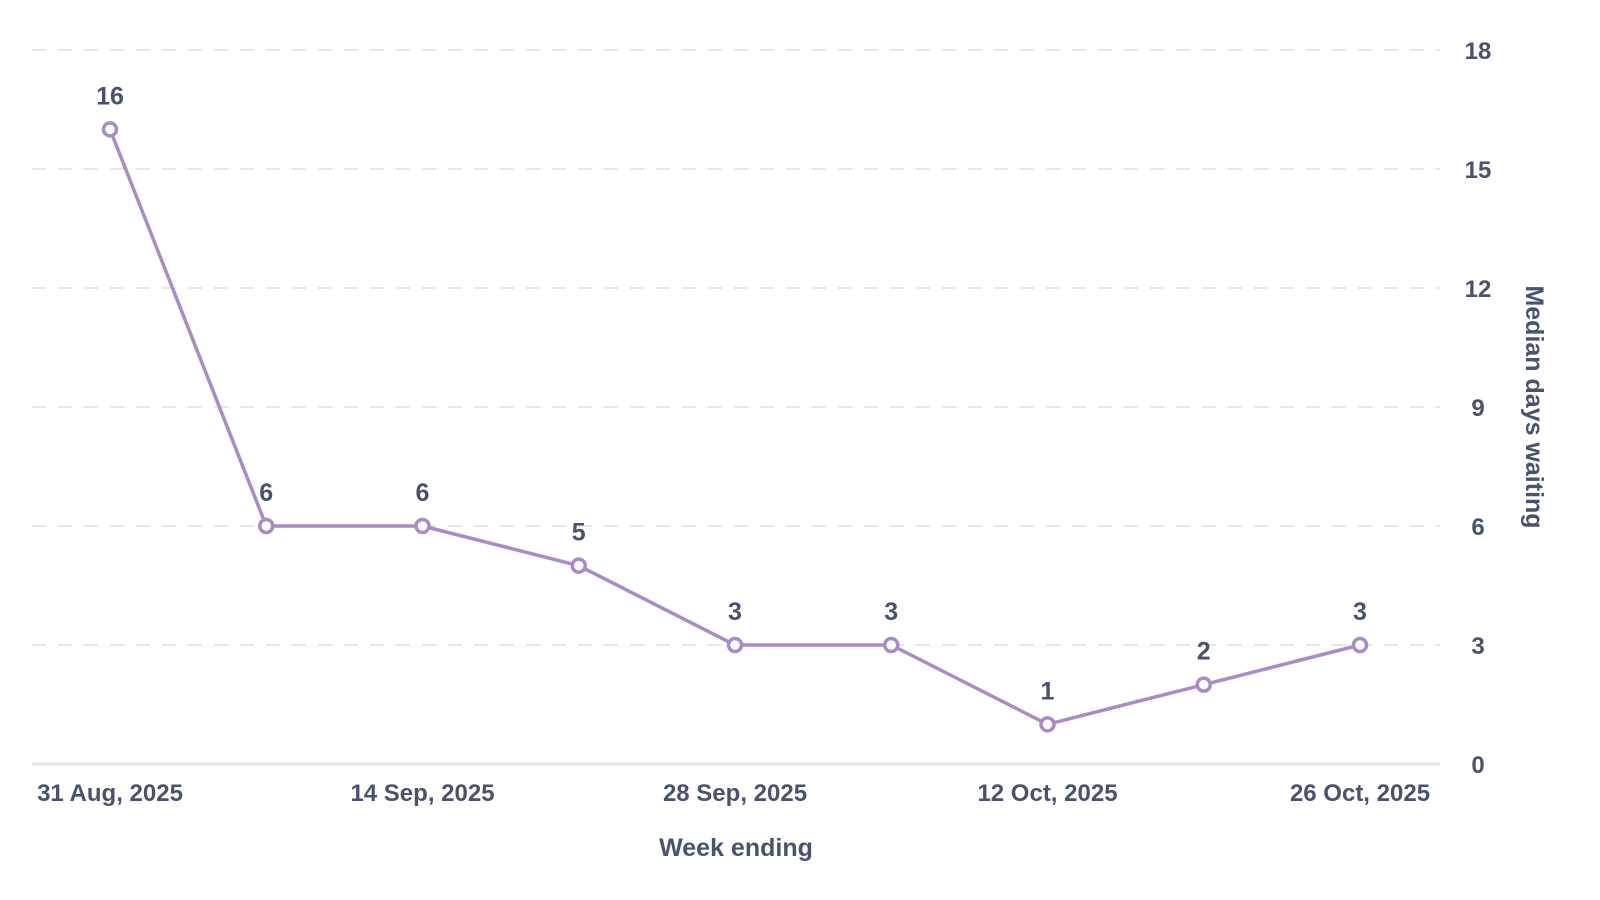  Describe the element at coordinates (1477, 765) in the screenshot. I see `y-tick-label: 0` at that location.